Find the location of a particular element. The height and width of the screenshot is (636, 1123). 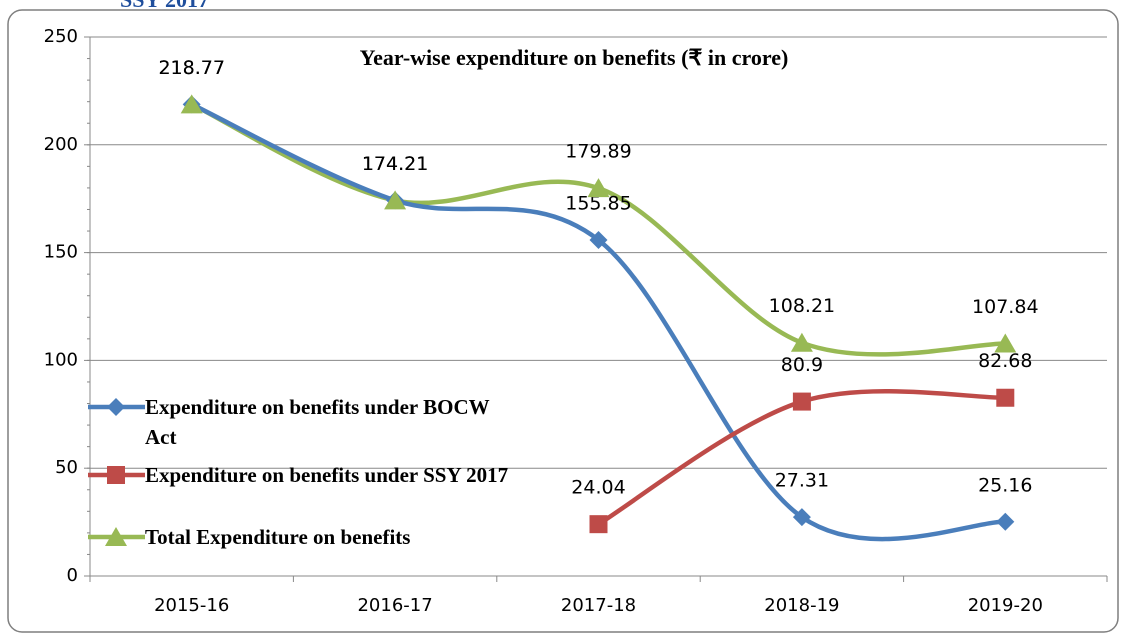

legend-label: Expenditure on benefits under SSY 2017 is located at coordinates (327, 475).